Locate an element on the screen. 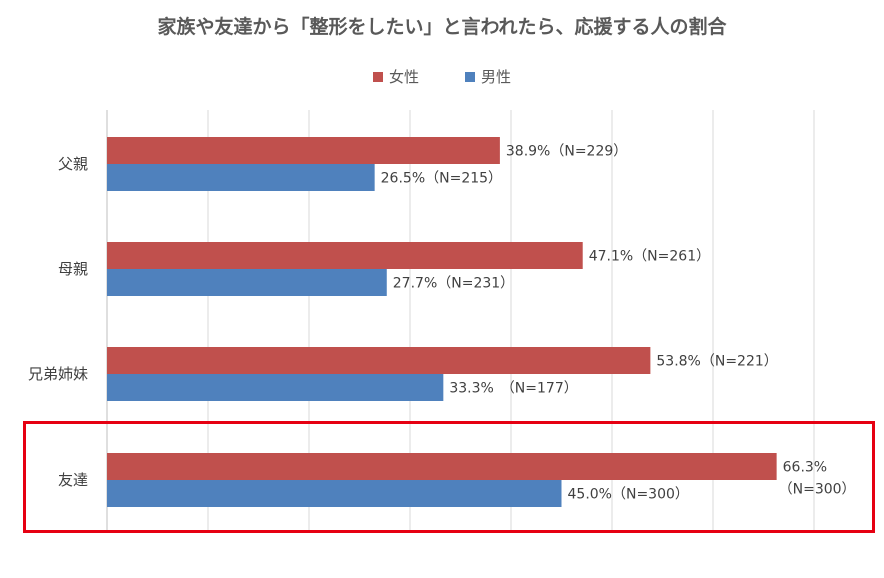  data-label: 33.3% （N=177） is located at coordinates (513, 389).